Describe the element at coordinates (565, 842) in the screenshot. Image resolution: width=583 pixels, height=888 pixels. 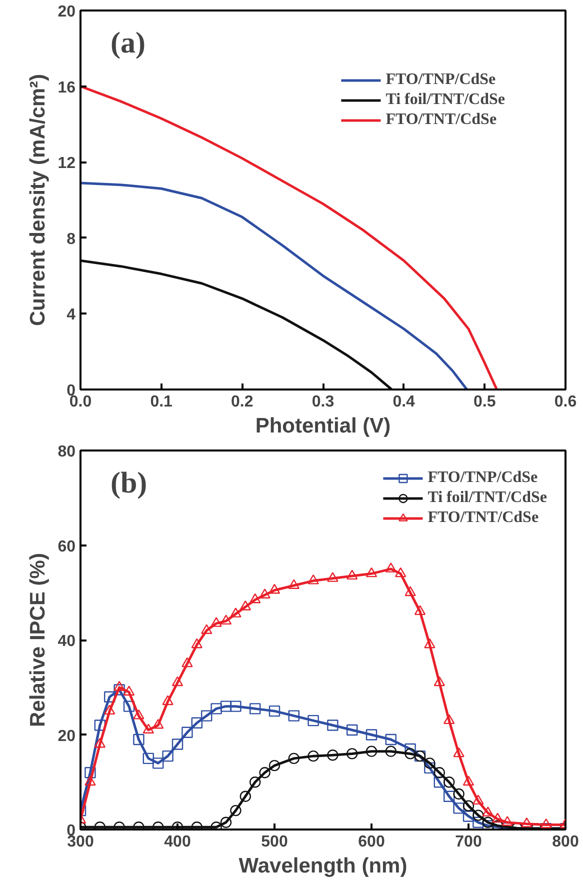
I see `x-tick-label: 800` at that location.